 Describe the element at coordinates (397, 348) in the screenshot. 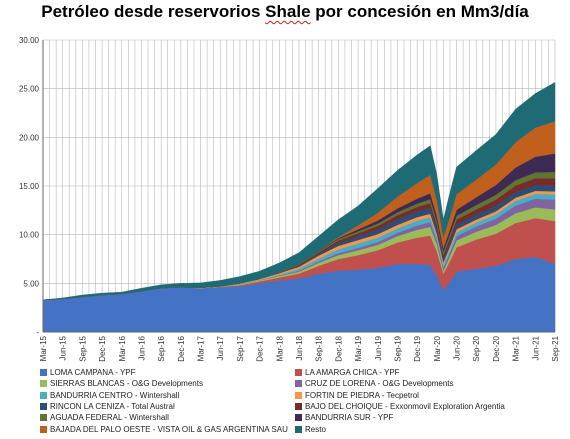

I see `x-tick-label: Sep-19` at that location.